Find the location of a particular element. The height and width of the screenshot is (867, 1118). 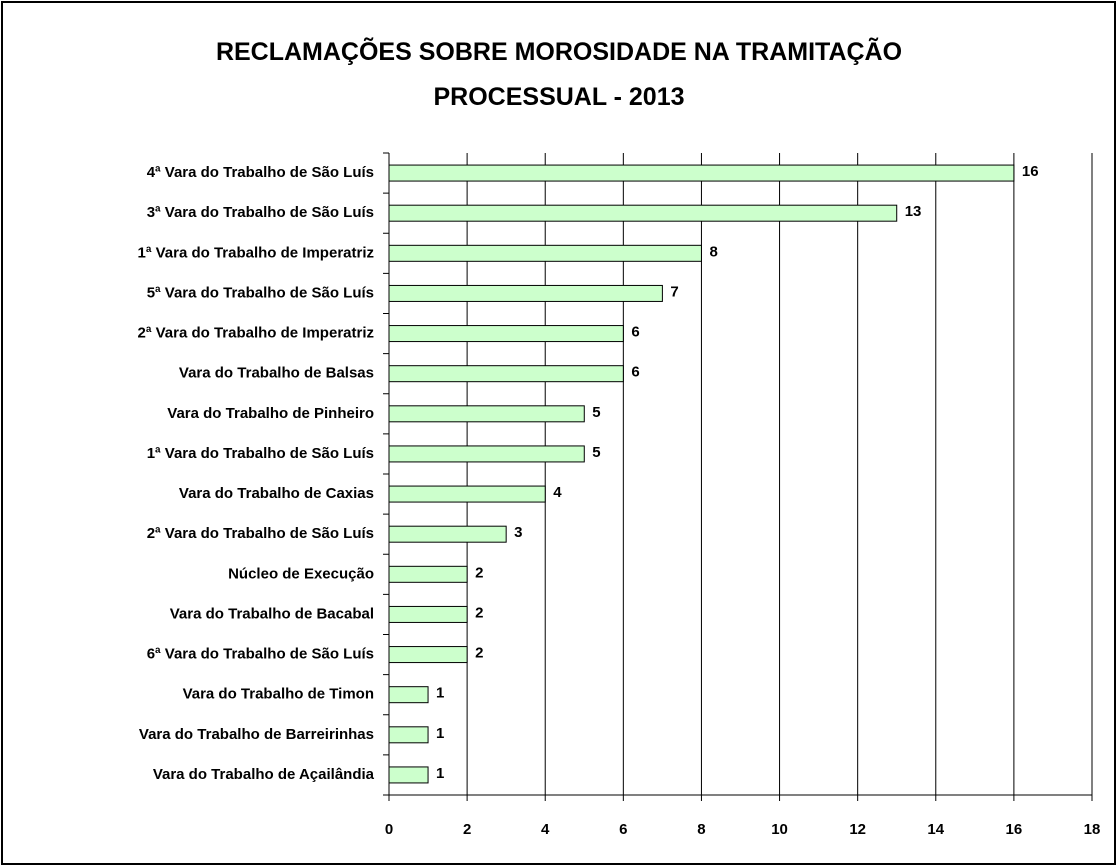

x-tick-label: 8 is located at coordinates (701, 829).